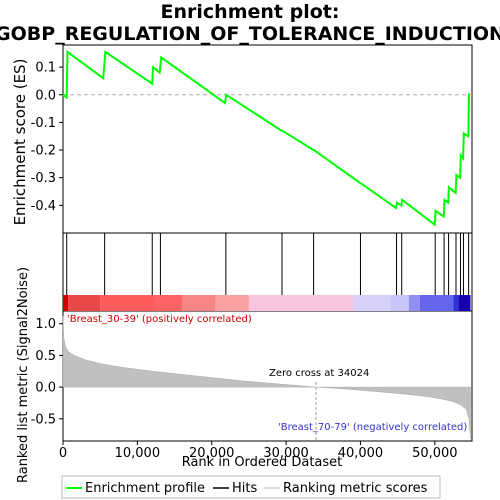 This screenshot has height=500, width=500. I want to click on legend-es-label: Enrichment profile, so click(145, 488).